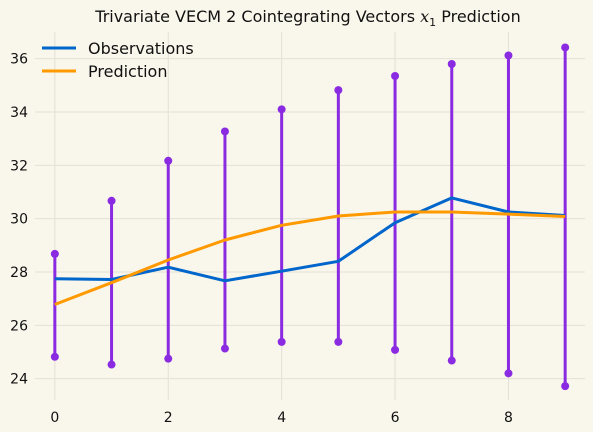 The image size is (593, 432). I want to click on legend-label: Prediction, so click(127, 71).